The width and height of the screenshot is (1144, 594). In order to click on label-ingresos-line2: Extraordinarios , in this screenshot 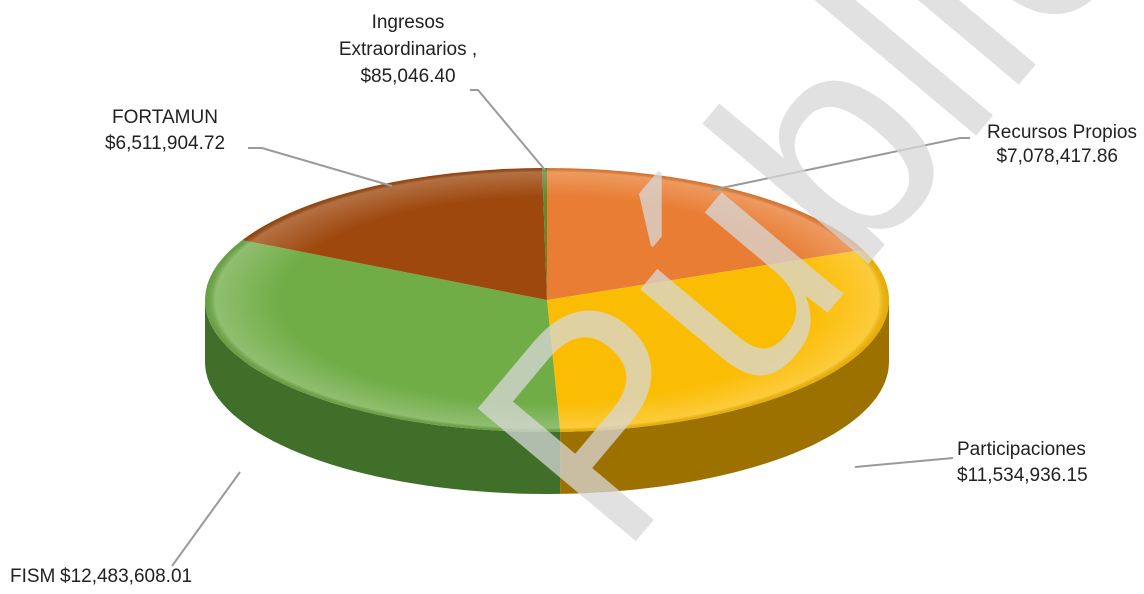, I will do `click(408, 49)`.